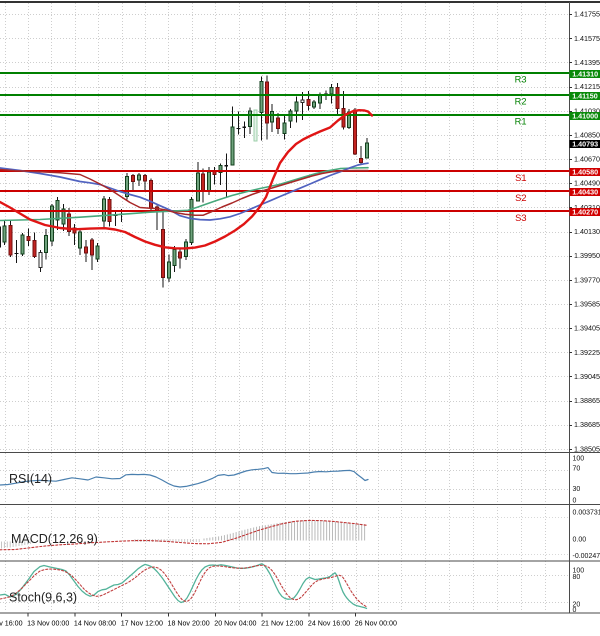  What do you see at coordinates (577, 469) in the screenshot?
I see `svg-text: 70` at bounding box center [577, 469].